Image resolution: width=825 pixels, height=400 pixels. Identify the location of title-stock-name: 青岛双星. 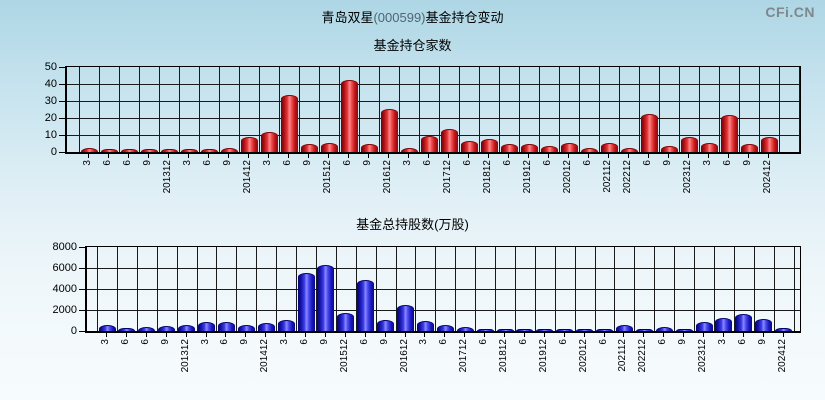
(347, 17).